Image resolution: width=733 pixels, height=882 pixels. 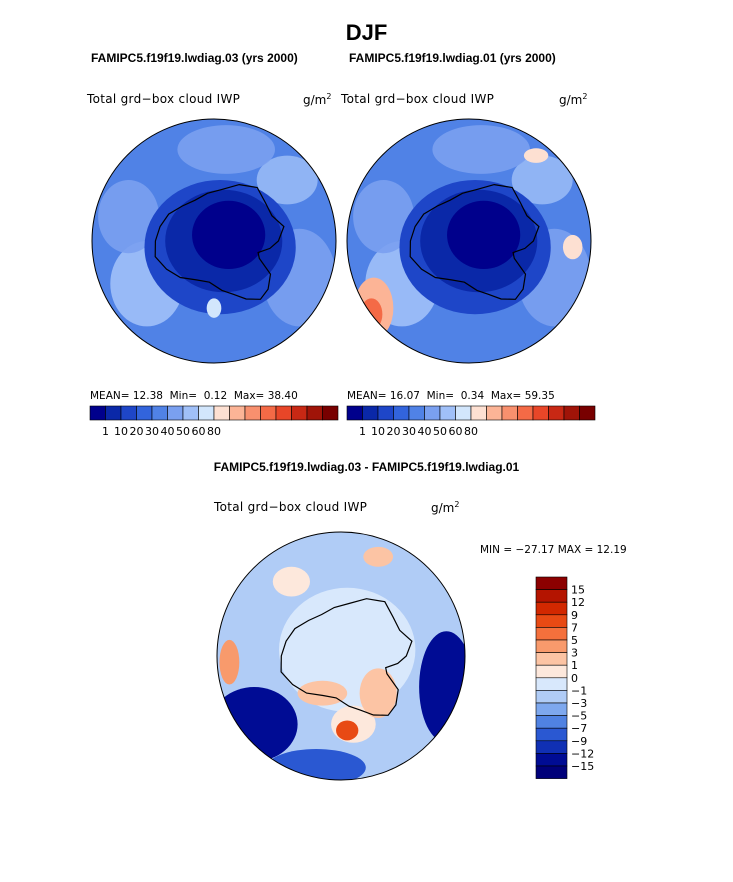 What do you see at coordinates (471, 421) in the screenshot?
I see `panel2-colorbar: 1 10 20 30 40 50 60 80` at bounding box center [471, 421].